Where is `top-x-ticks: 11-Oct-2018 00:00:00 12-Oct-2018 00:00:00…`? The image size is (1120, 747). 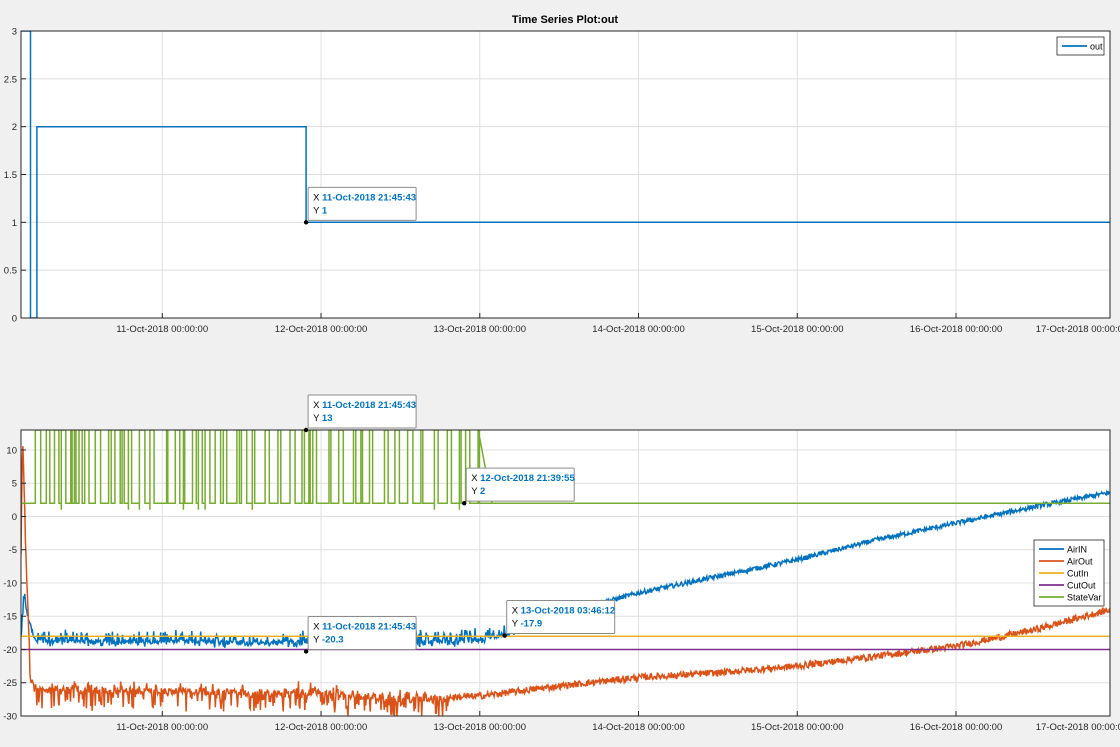
top-x-ticks: 11-Oct-2018 00:00:00 12-Oct-2018 00:00:00… is located at coordinates (618, 324).